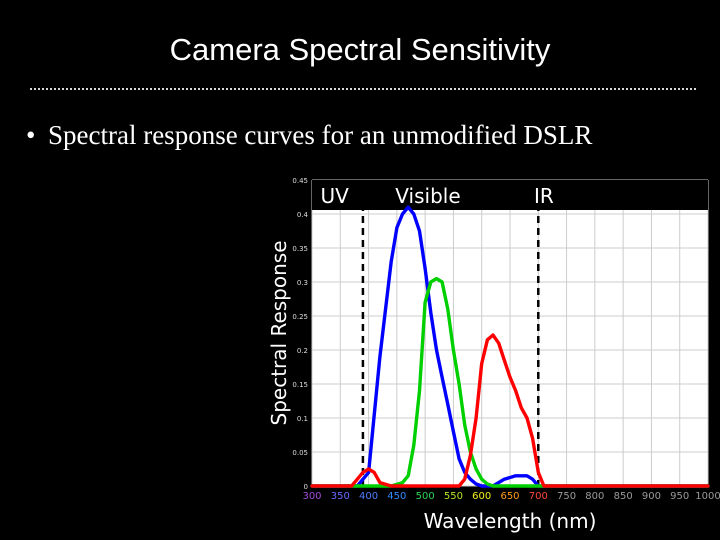 The height and width of the screenshot is (540, 720). Describe the element at coordinates (340, 496) in the screenshot. I see `x-tick-label: 350` at that location.